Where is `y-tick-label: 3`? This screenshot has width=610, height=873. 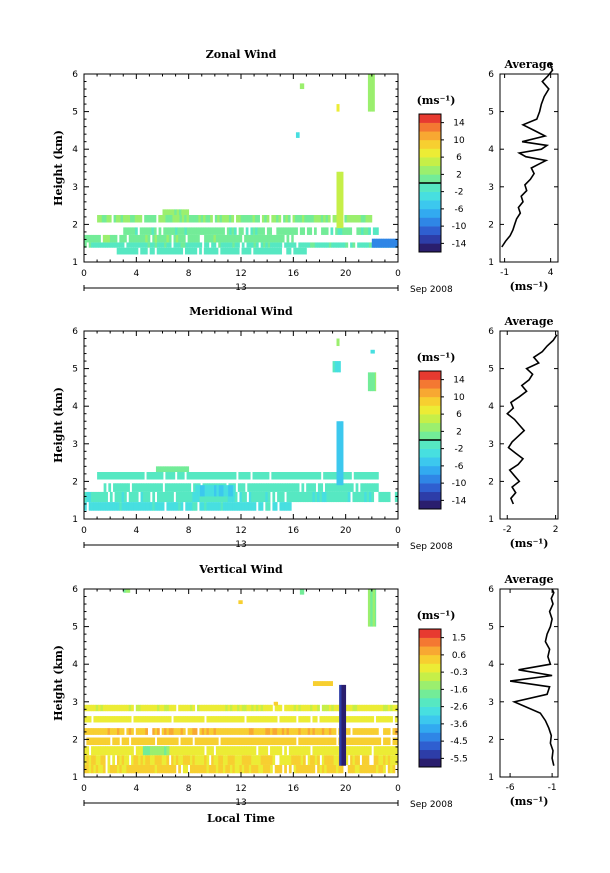 y-tick-label: 3 is located at coordinates (75, 188).